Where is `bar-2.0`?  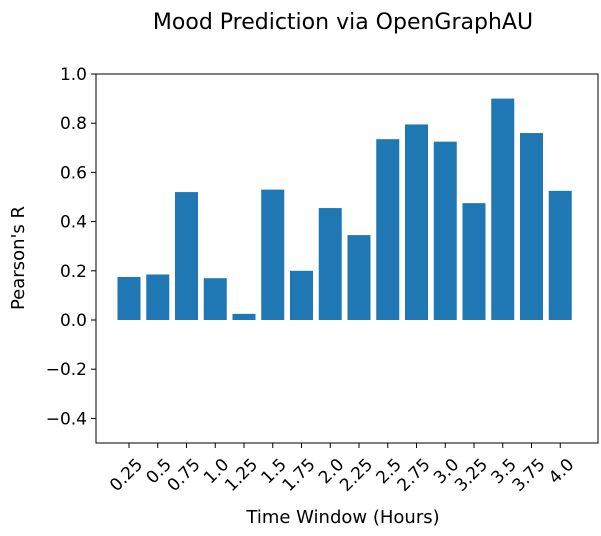 bar-2.0 is located at coordinates (330, 264).